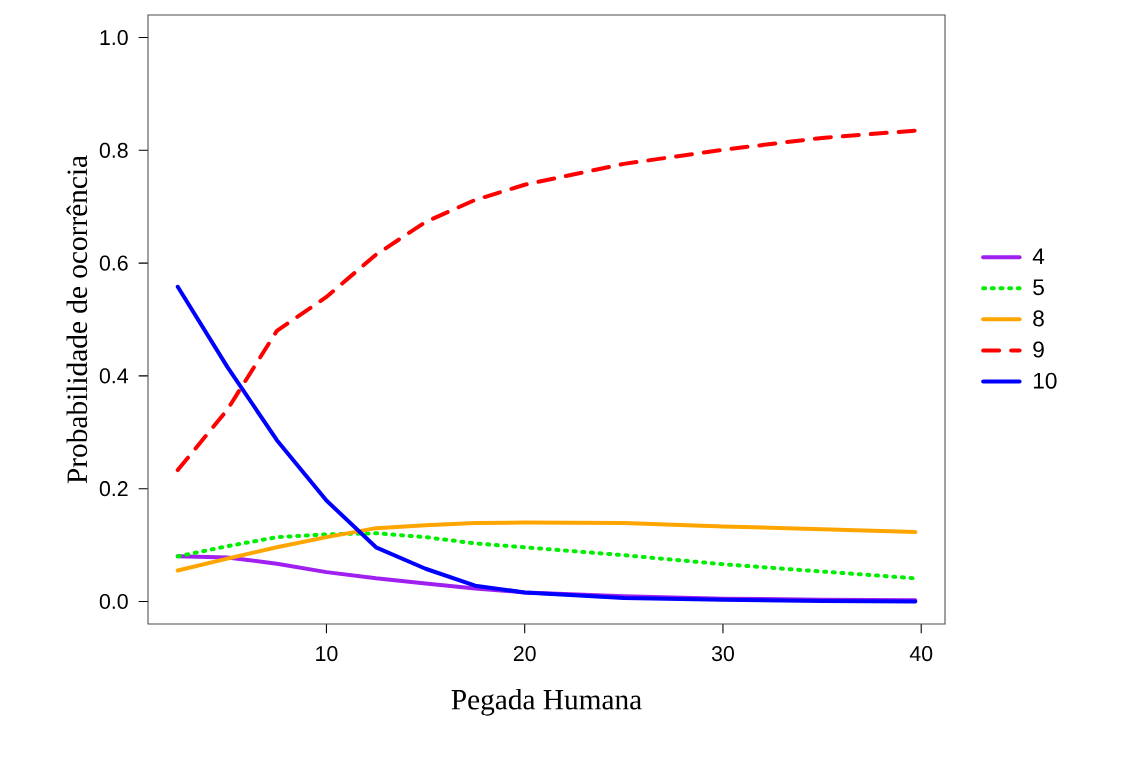 The image size is (1123, 769). I want to click on legend-label: 10, so click(1045, 380).